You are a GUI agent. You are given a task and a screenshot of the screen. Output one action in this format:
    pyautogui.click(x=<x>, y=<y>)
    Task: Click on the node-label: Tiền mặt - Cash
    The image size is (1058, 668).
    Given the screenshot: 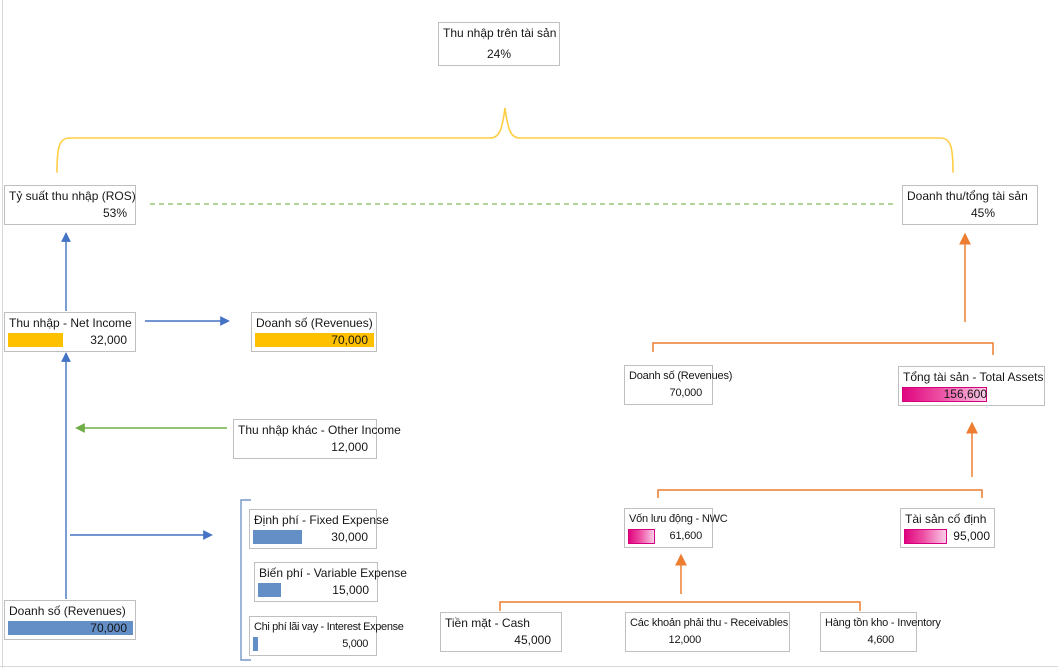 What is the action you would take?
    pyautogui.click(x=487, y=623)
    